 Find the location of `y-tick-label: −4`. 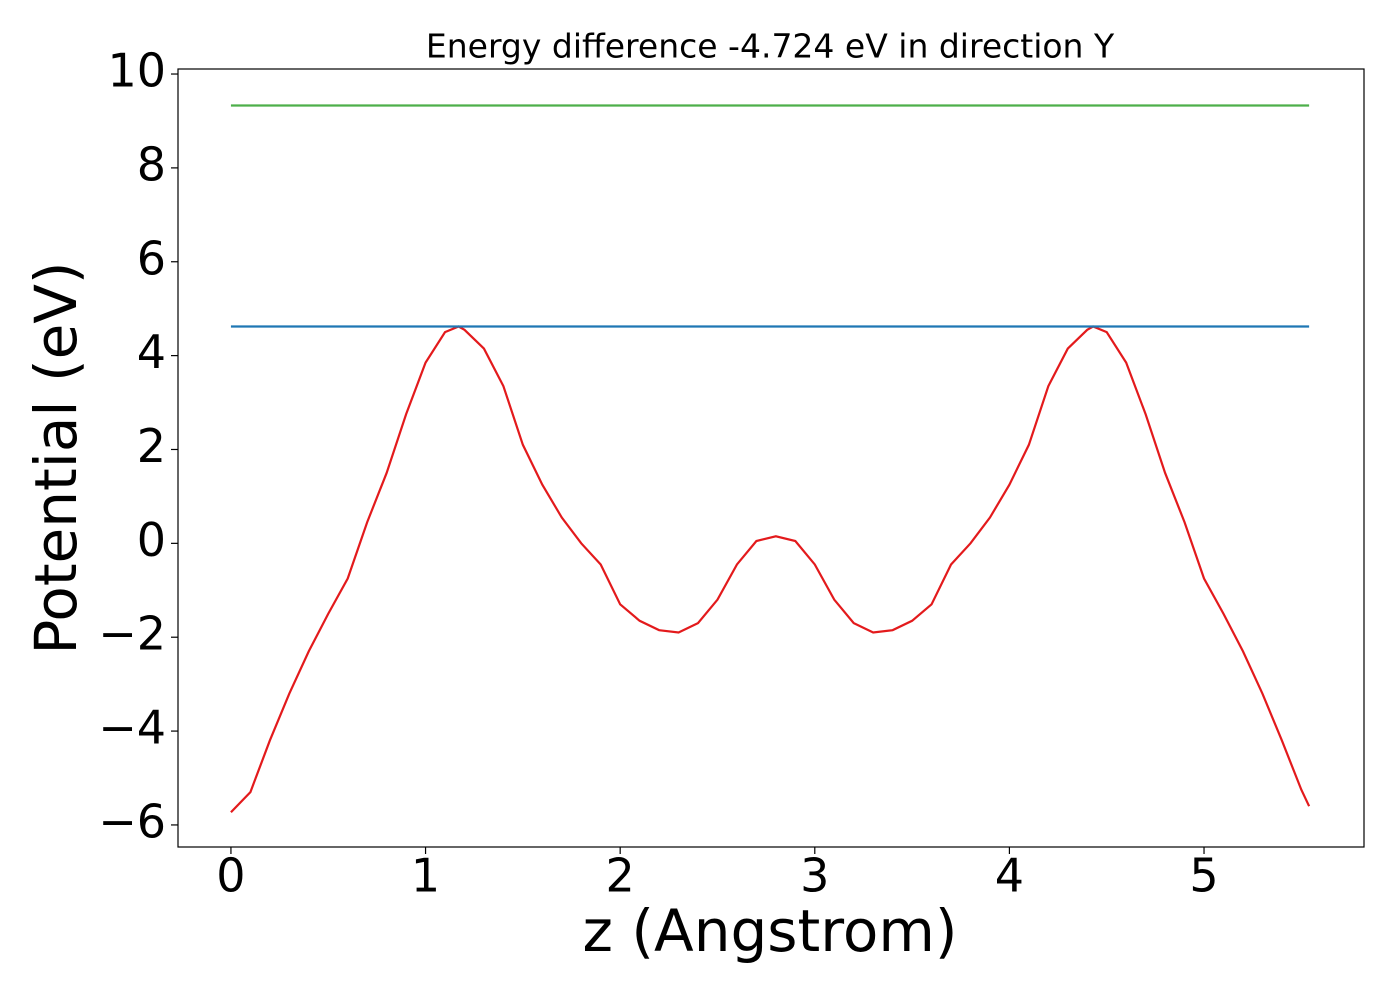

y-tick-label: −4 is located at coordinates (132, 728).